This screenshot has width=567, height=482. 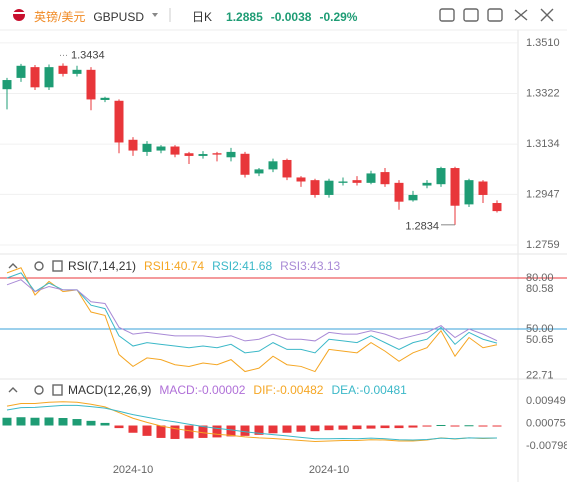 What do you see at coordinates (543, 194) in the screenshot?
I see `y-tick-label: 1.2947` at bounding box center [543, 194].